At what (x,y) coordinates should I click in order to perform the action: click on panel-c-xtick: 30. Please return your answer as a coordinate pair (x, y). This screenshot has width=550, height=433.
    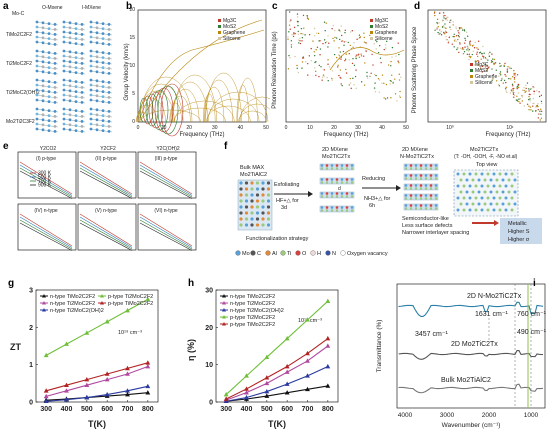
    Looking at the image, I should click on (358, 128).